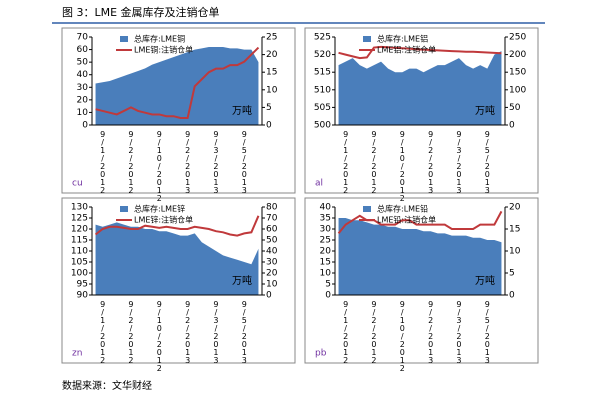 Image resolution: width=600 pixels, height=407 pixels. I want to click on source: 数据来源：文华财经, so click(107, 385).